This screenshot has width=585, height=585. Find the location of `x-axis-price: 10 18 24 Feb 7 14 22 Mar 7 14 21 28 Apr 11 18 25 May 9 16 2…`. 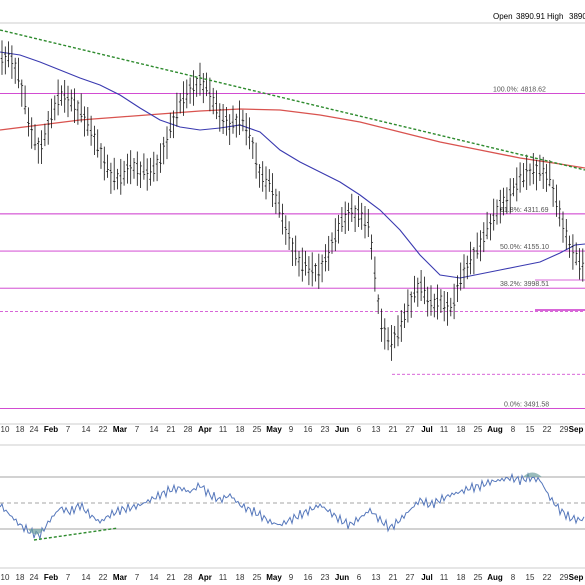

x-axis-price: 10 18 24 Feb 7 14 22 Mar 7 14 21 28 Apr 11 18 25 May 9 16 2… is located at coordinates (292, 429).